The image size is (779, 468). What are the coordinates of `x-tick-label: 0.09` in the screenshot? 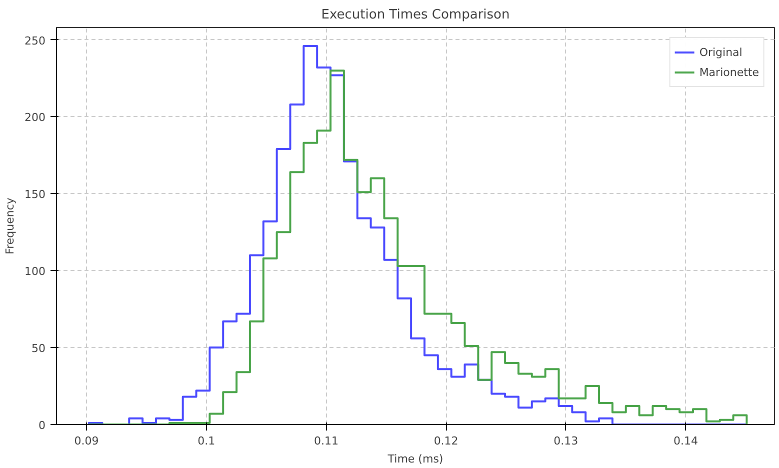 It's located at (86, 441).